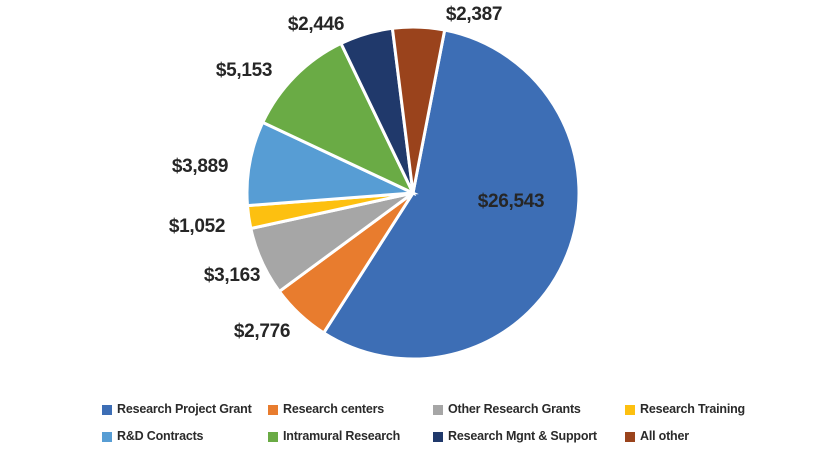 The width and height of the screenshot is (840, 454). What do you see at coordinates (342, 436) in the screenshot?
I see `legend-item-label: Intramural Research` at bounding box center [342, 436].